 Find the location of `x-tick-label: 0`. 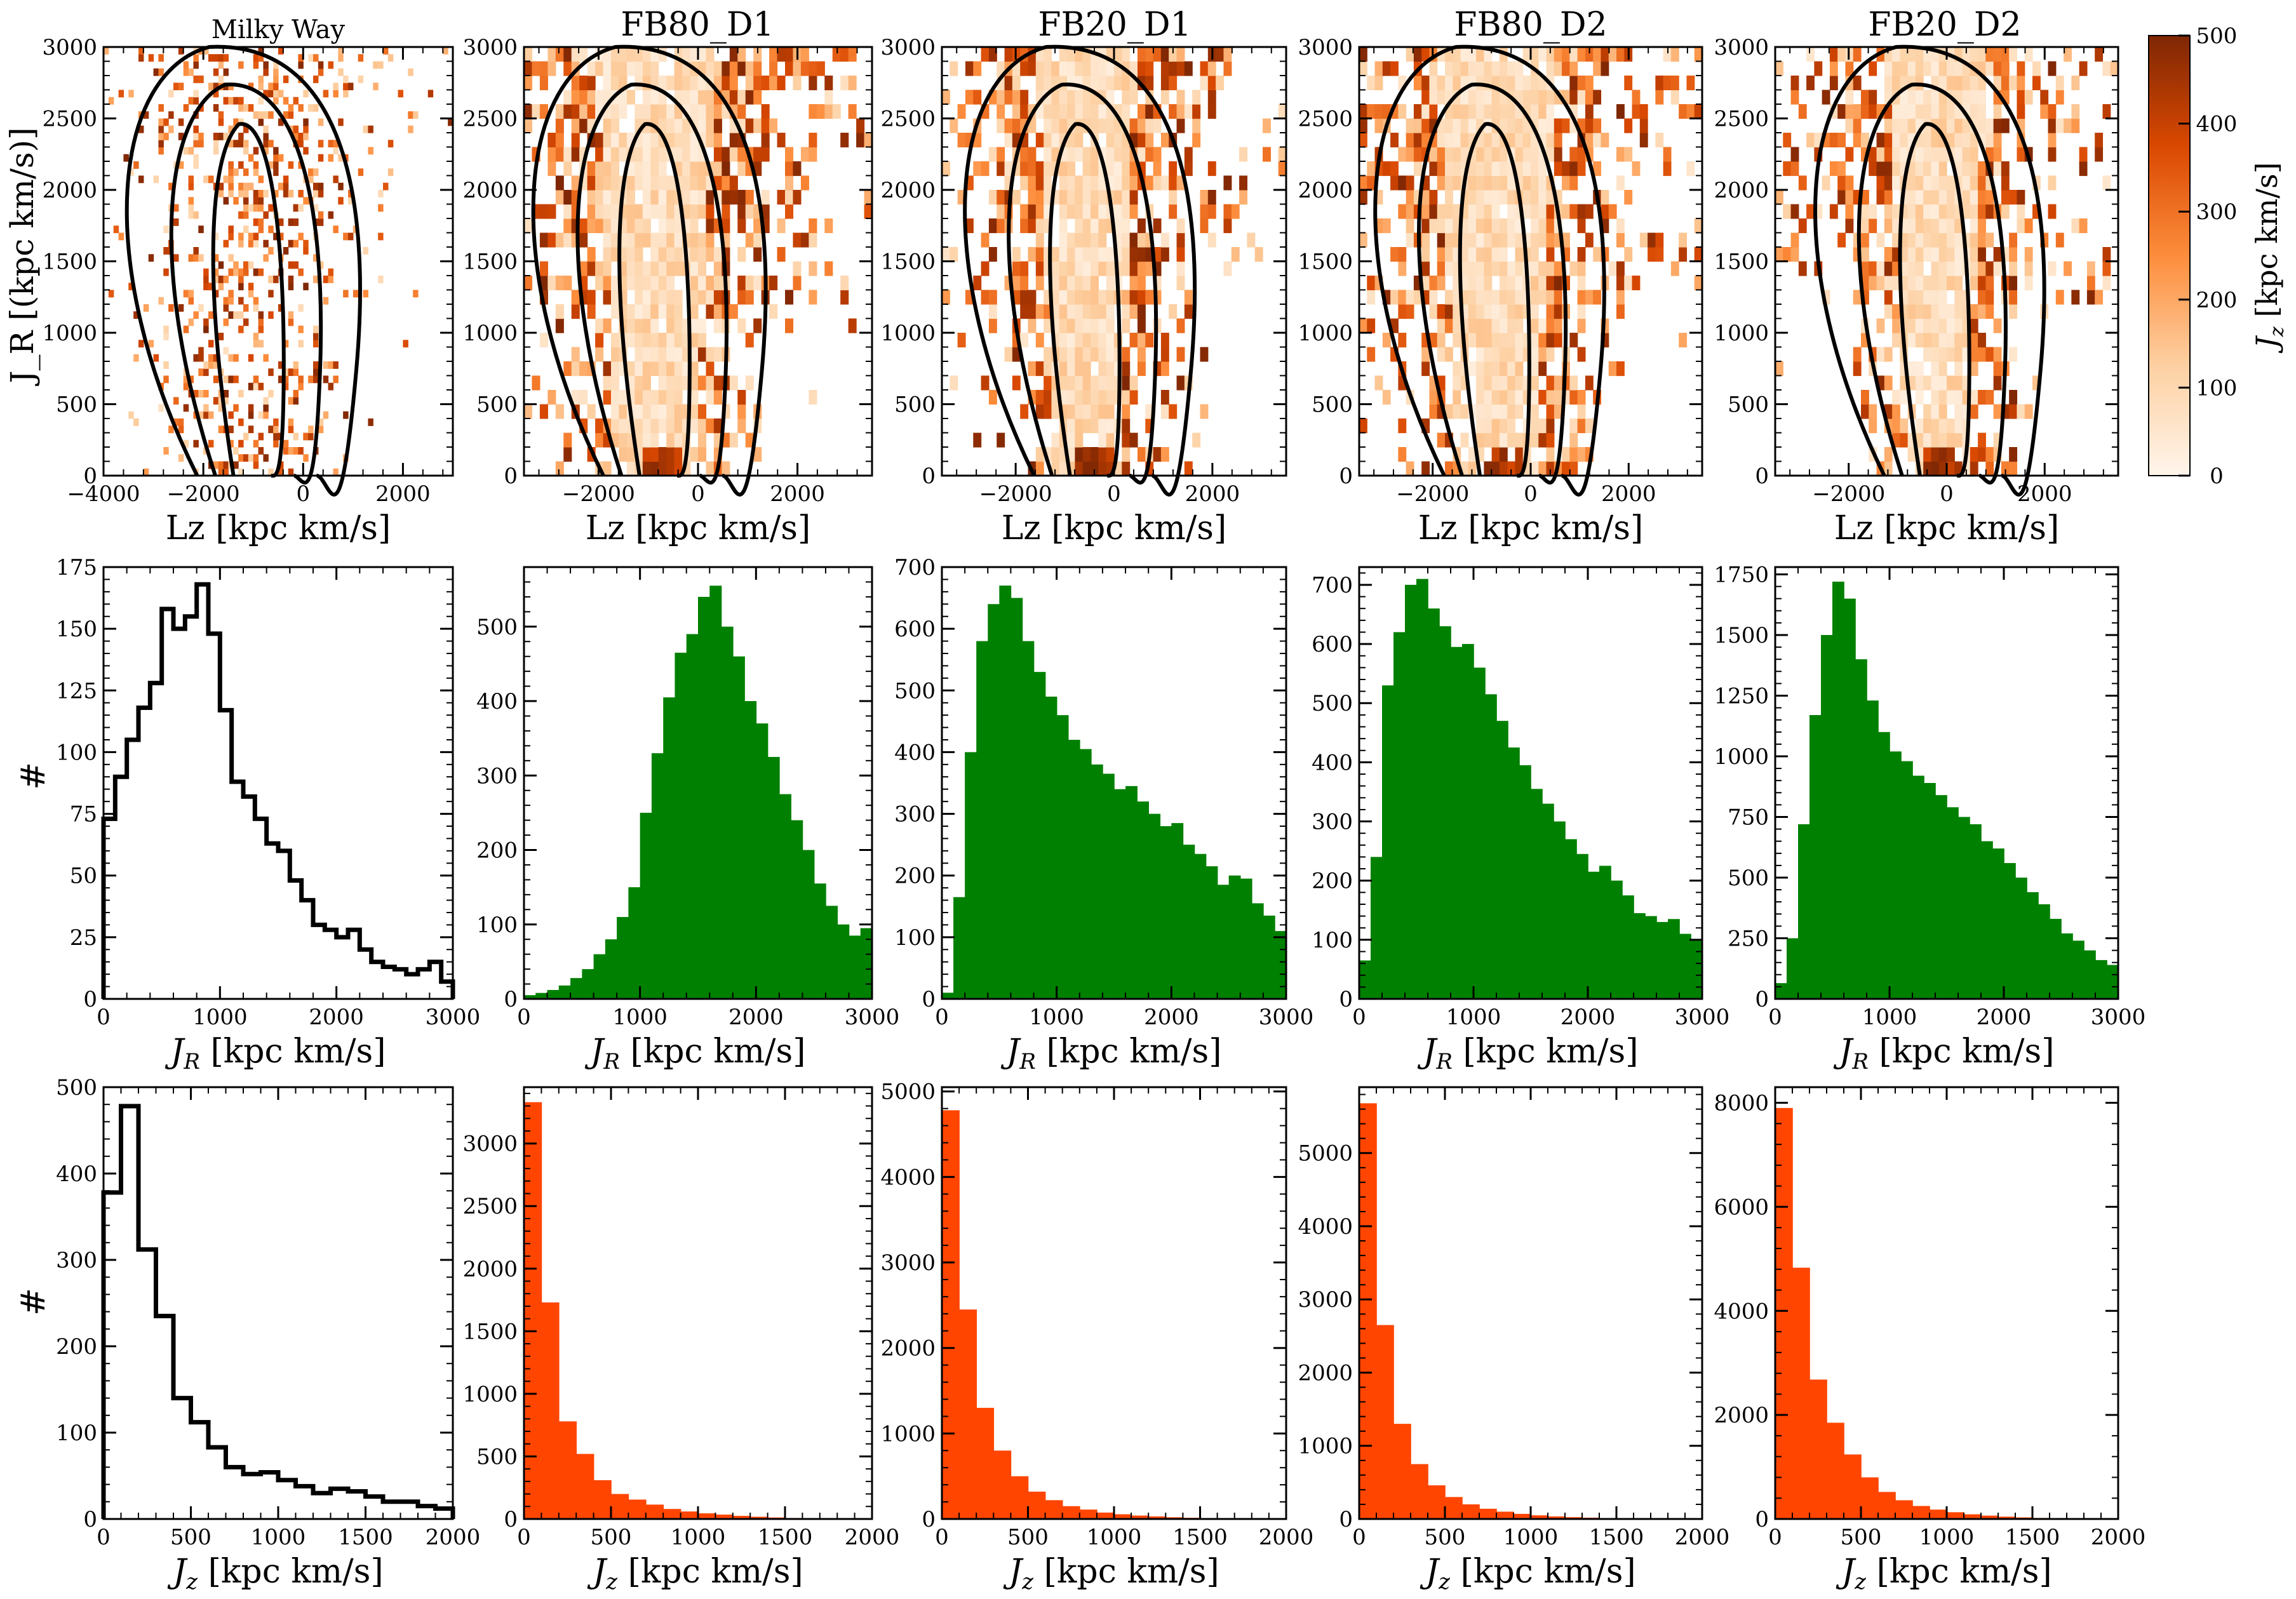

x-tick-label: 0 is located at coordinates (942, 1017).